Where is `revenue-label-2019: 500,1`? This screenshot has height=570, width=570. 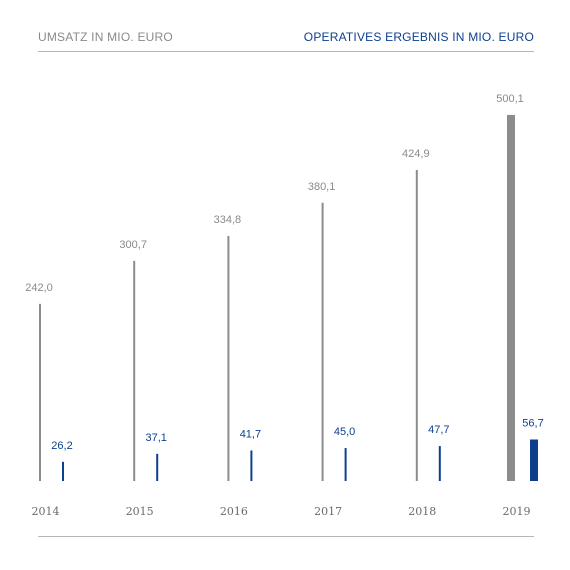
revenue-label-2019: 500,1 is located at coordinates (510, 99).